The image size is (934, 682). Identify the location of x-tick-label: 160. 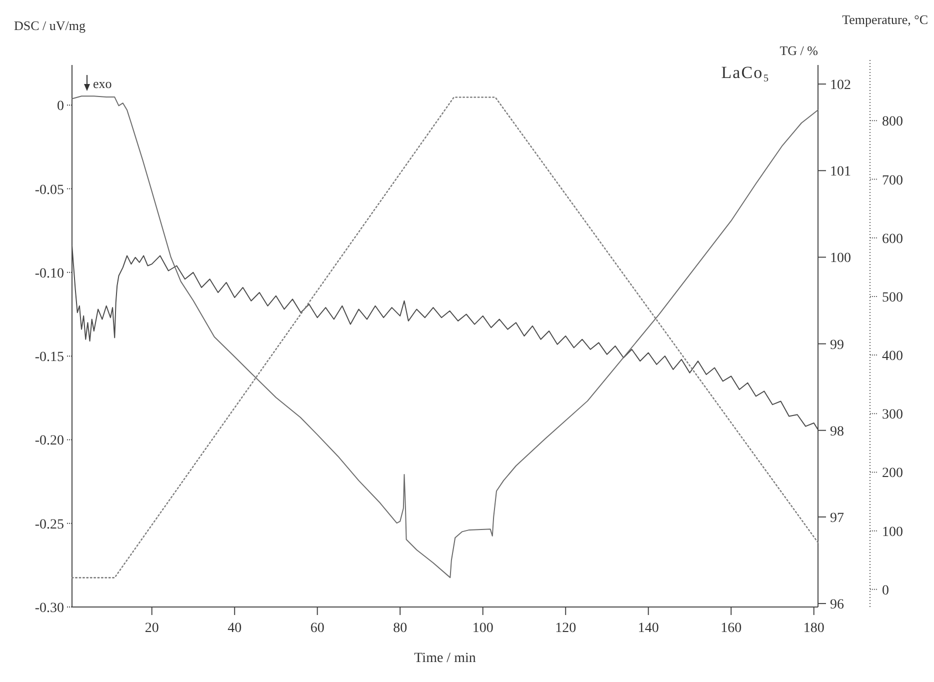
(731, 628).